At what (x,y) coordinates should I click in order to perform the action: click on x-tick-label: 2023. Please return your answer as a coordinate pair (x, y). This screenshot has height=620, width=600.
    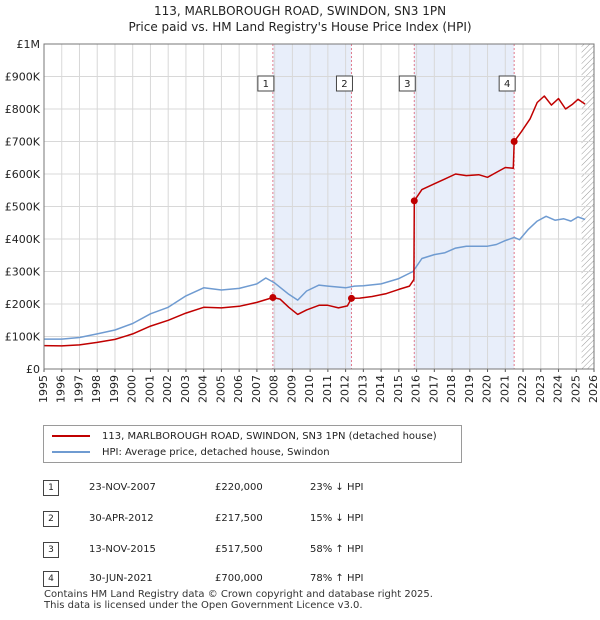
    Looking at the image, I should click on (540, 389).